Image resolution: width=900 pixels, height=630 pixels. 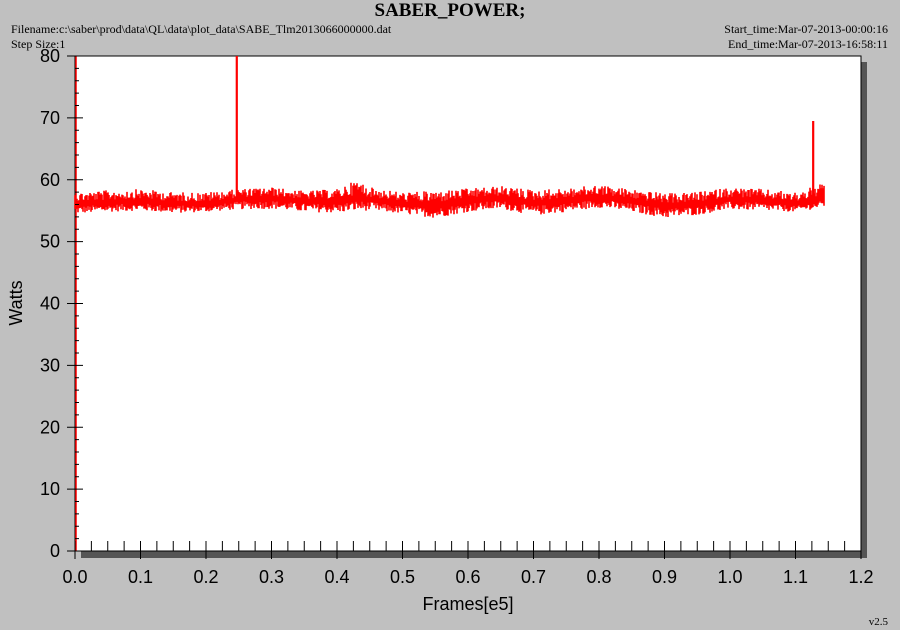 What do you see at coordinates (467, 577) in the screenshot?
I see `x-tick-label: 0.6` at bounding box center [467, 577].